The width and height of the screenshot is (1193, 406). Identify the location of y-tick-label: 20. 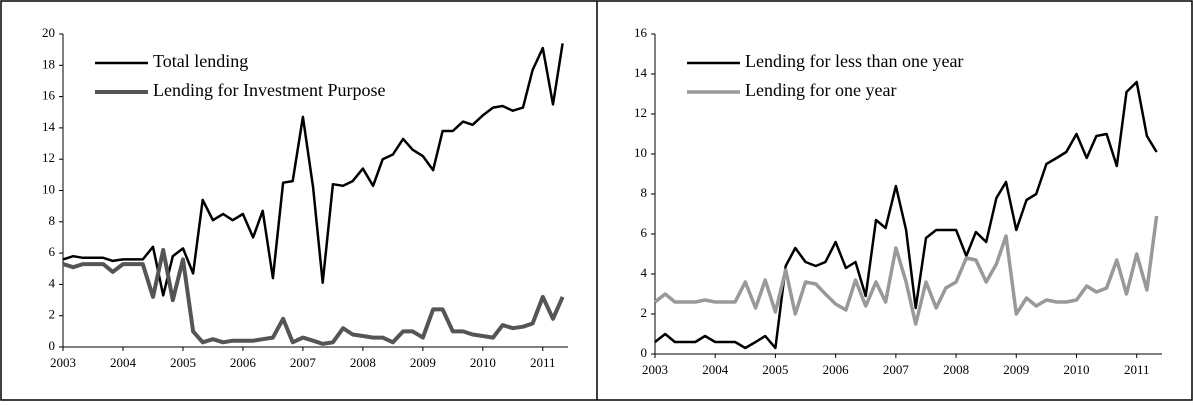
(48, 32).